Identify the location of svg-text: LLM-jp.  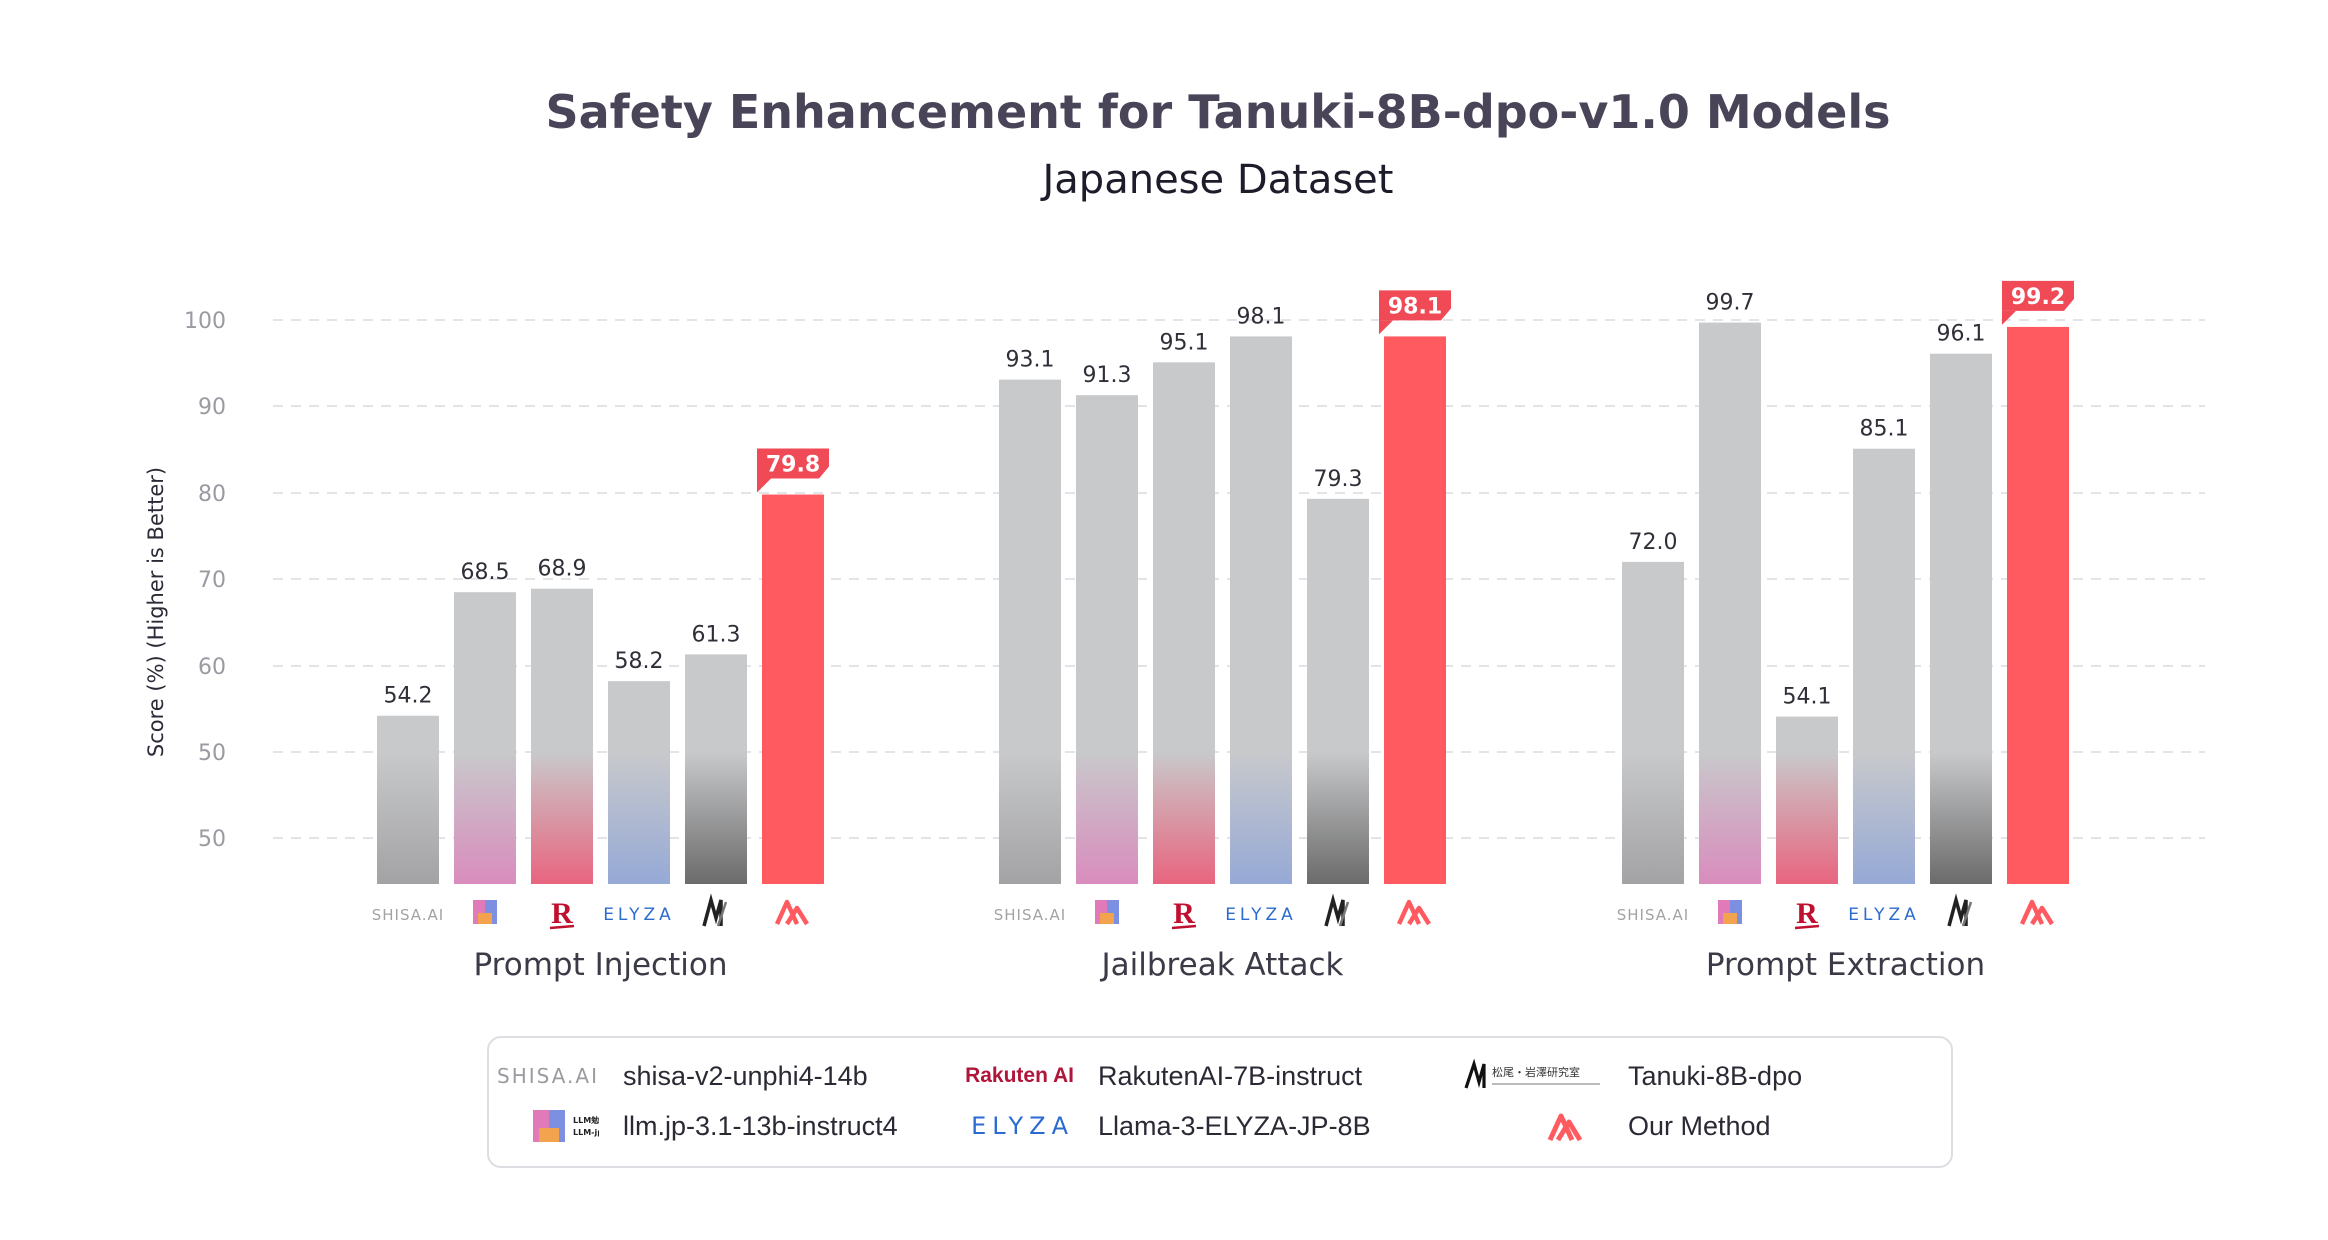
(586, 1132).